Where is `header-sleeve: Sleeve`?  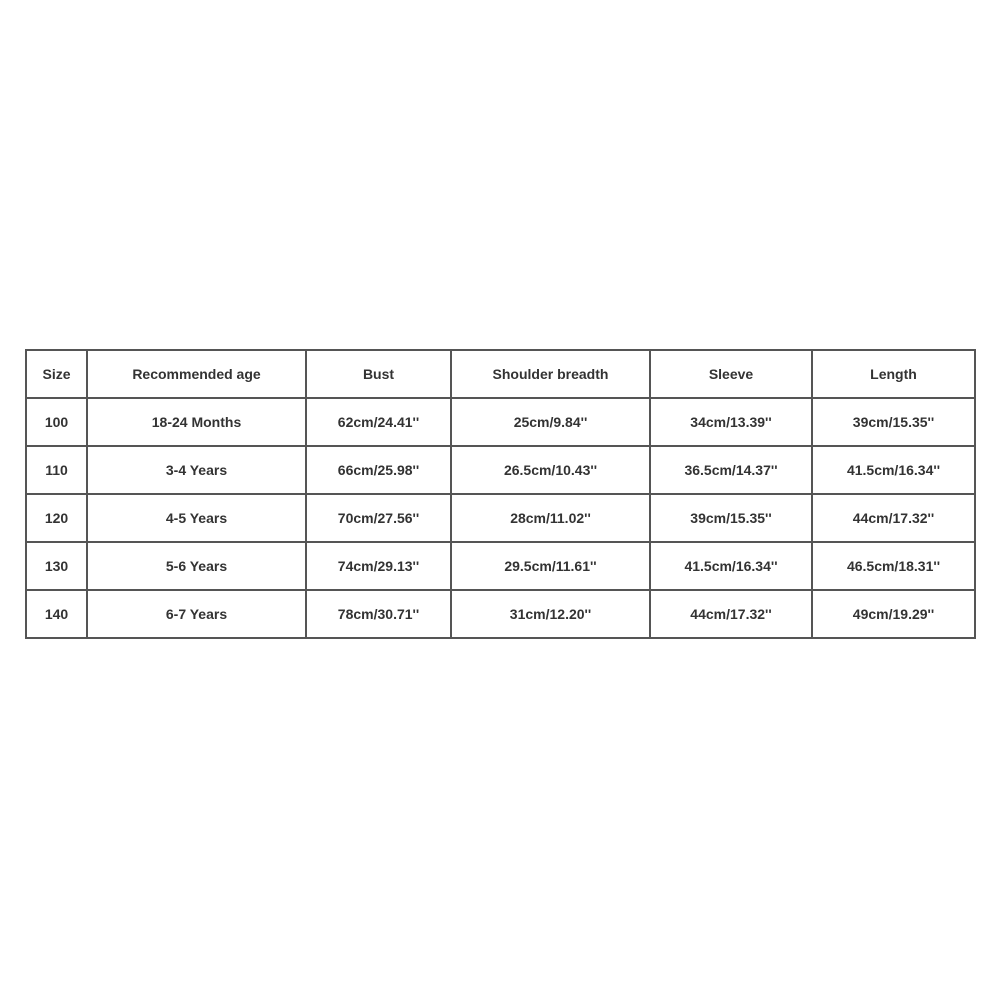
header-sleeve: Sleeve is located at coordinates (731, 374).